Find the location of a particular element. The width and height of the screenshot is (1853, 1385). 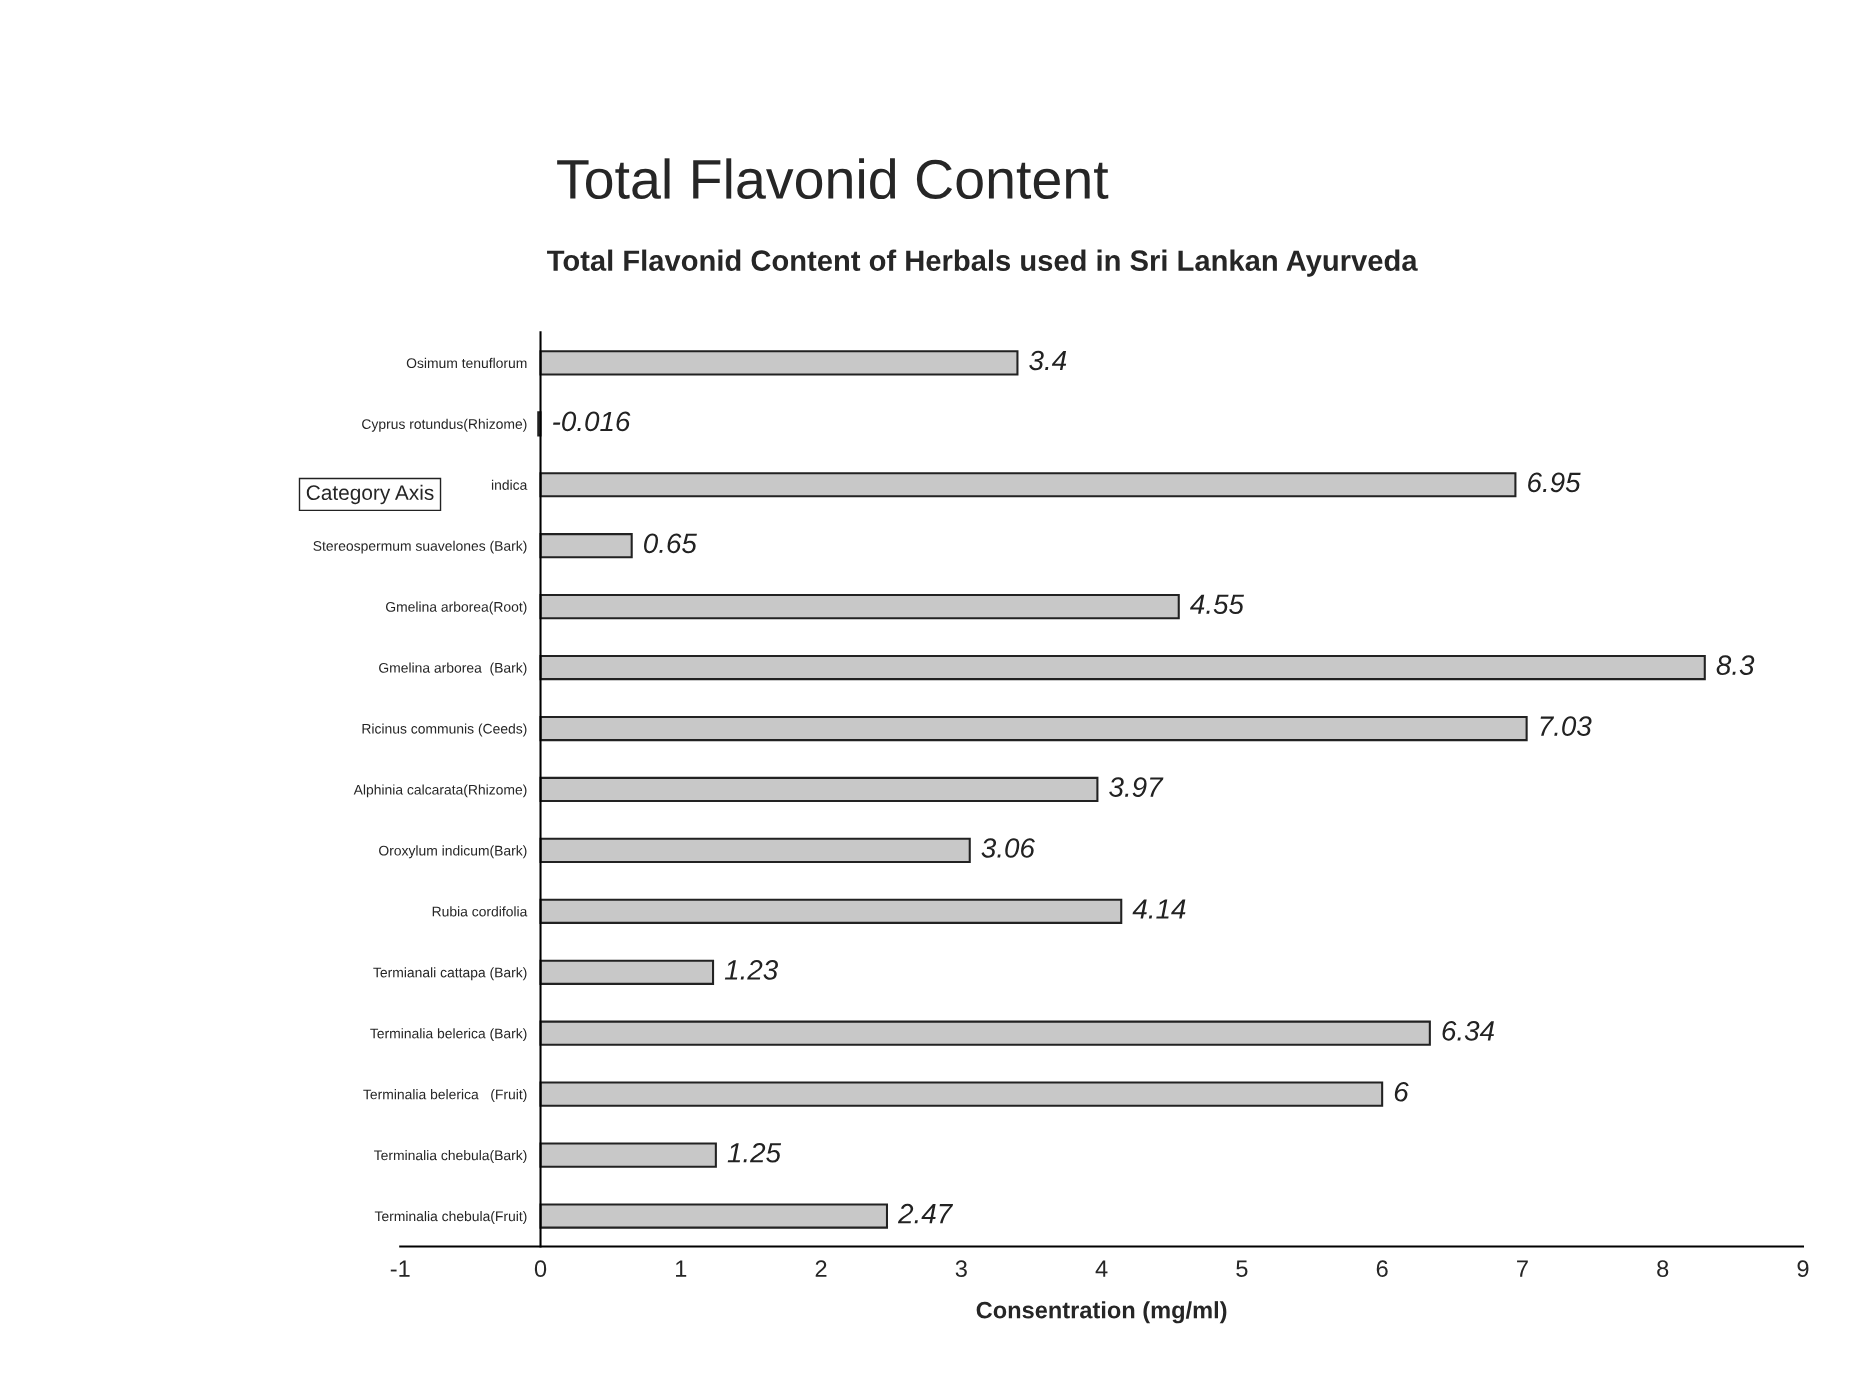

y-tick-label: Cyprus rotundus(Rhizome) is located at coordinates (444, 425).